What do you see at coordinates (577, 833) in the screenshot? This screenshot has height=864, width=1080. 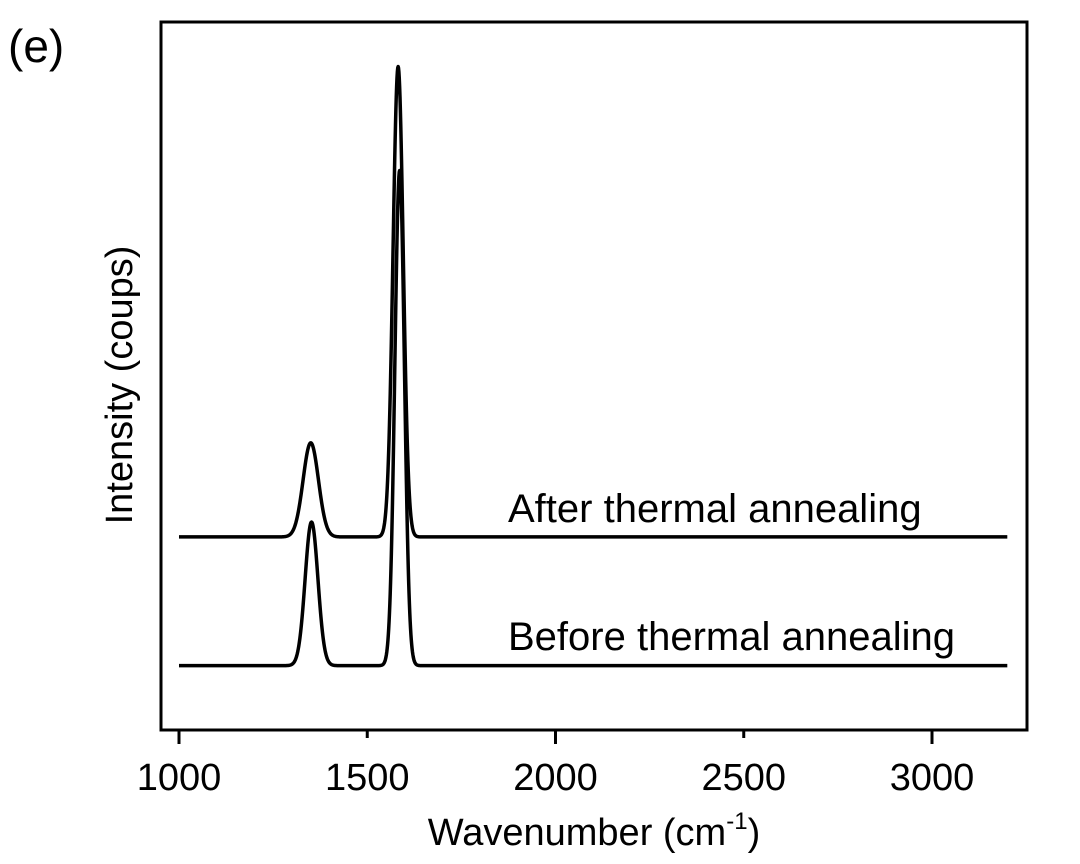 I see `x-axis-label-text: Wavenumber (cm` at bounding box center [577, 833].